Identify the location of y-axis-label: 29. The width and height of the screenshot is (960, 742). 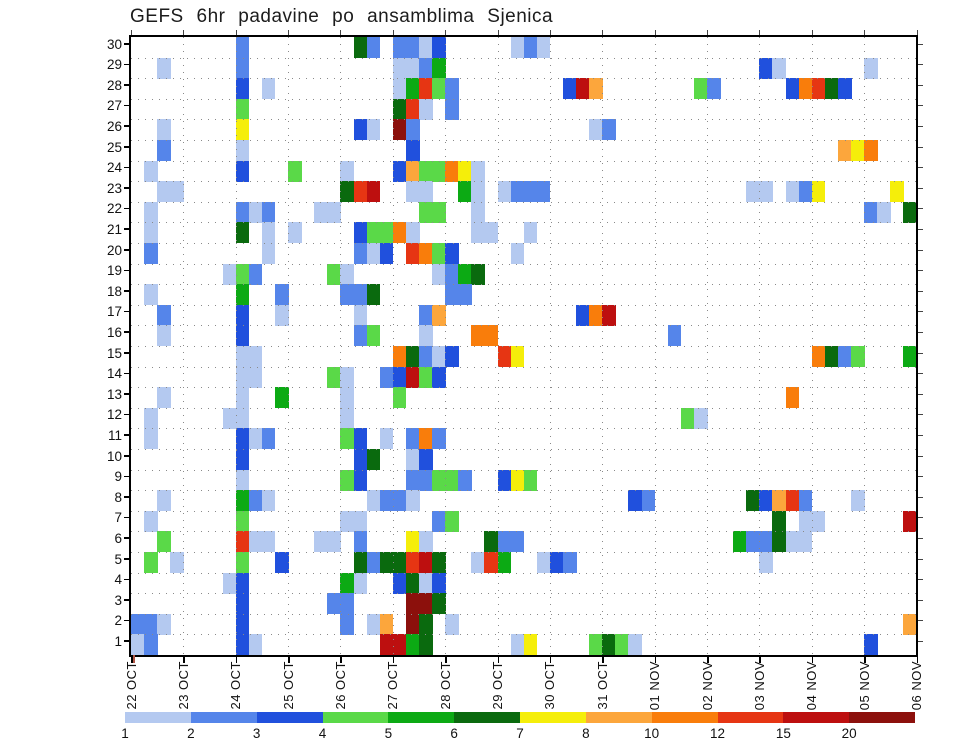
(114, 65).